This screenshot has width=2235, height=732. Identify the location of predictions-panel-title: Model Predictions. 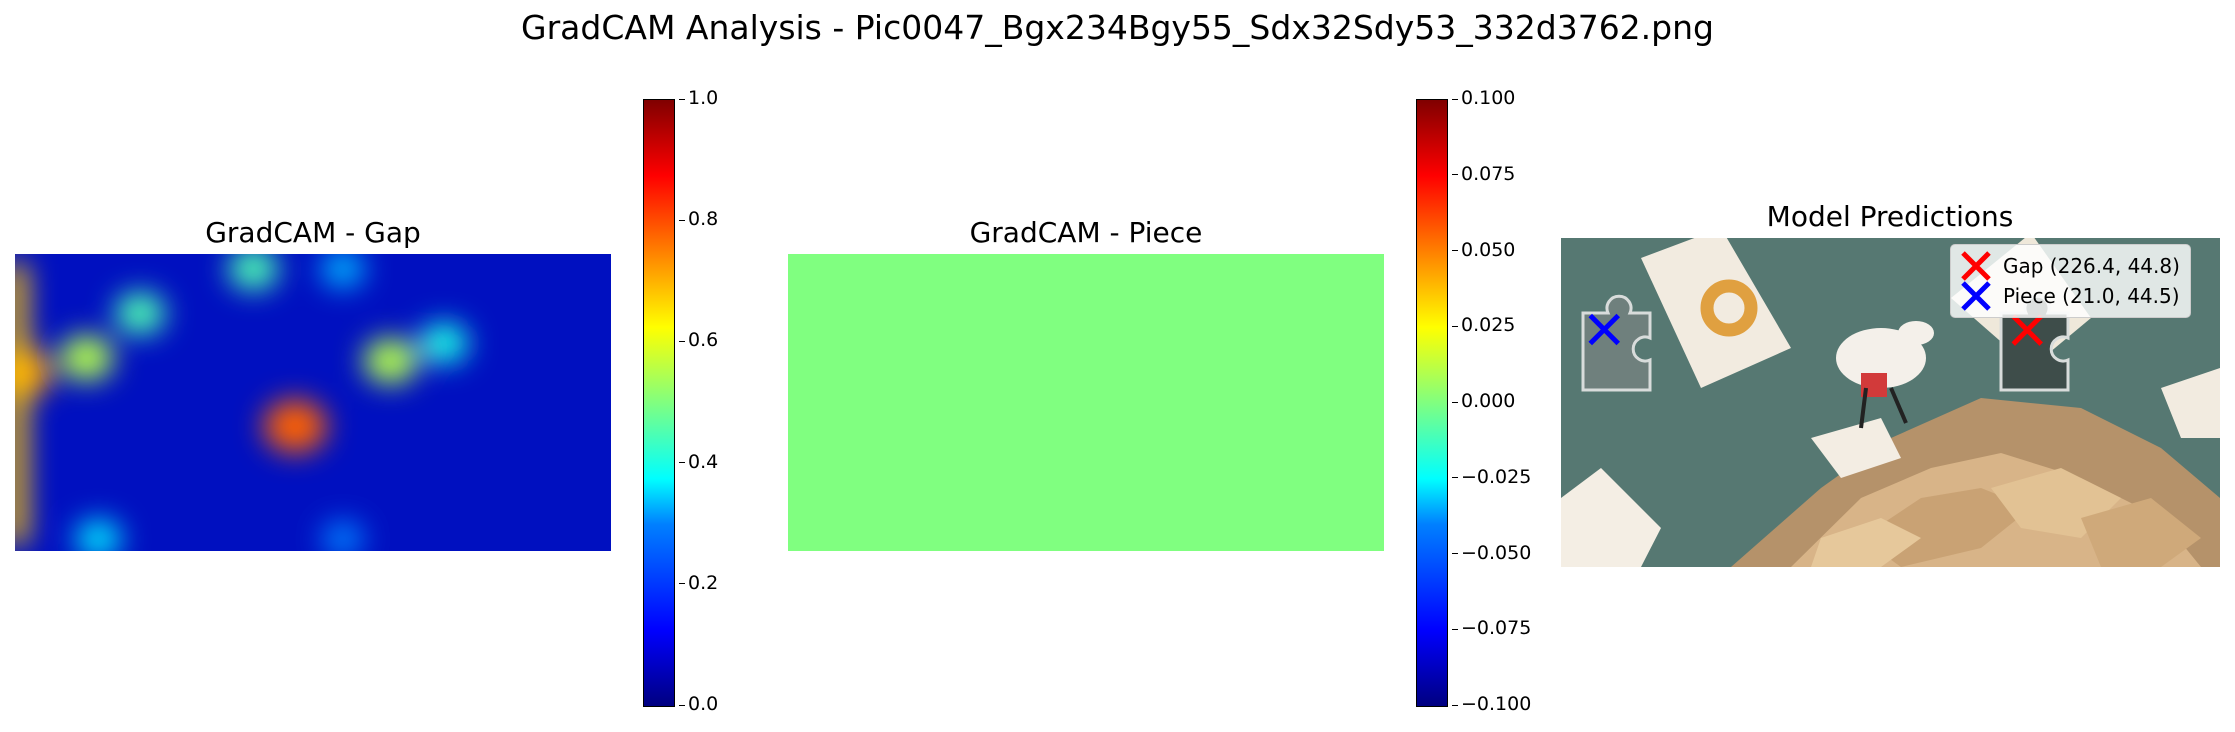
(1890, 216).